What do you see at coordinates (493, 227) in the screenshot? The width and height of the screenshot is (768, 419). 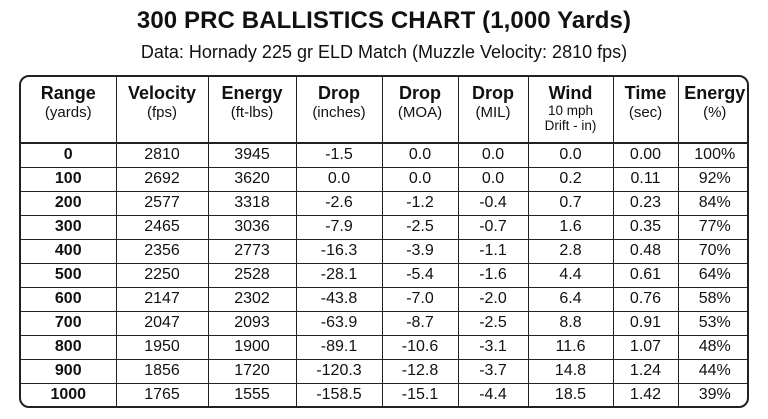 I see `cell-drop-mil: -0.7` at bounding box center [493, 227].